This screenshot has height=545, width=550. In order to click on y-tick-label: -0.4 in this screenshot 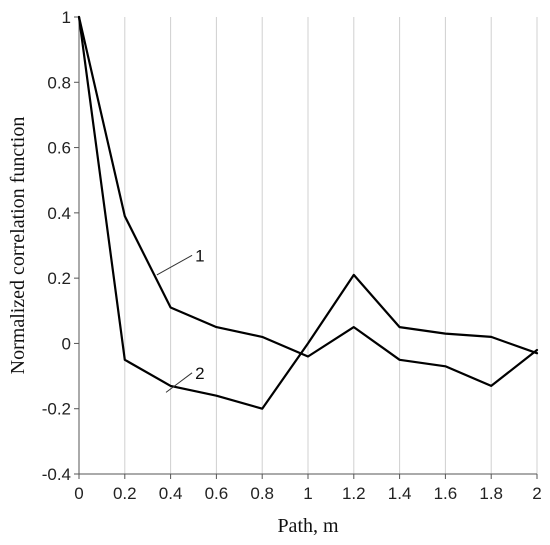, I will do `click(56, 474)`.